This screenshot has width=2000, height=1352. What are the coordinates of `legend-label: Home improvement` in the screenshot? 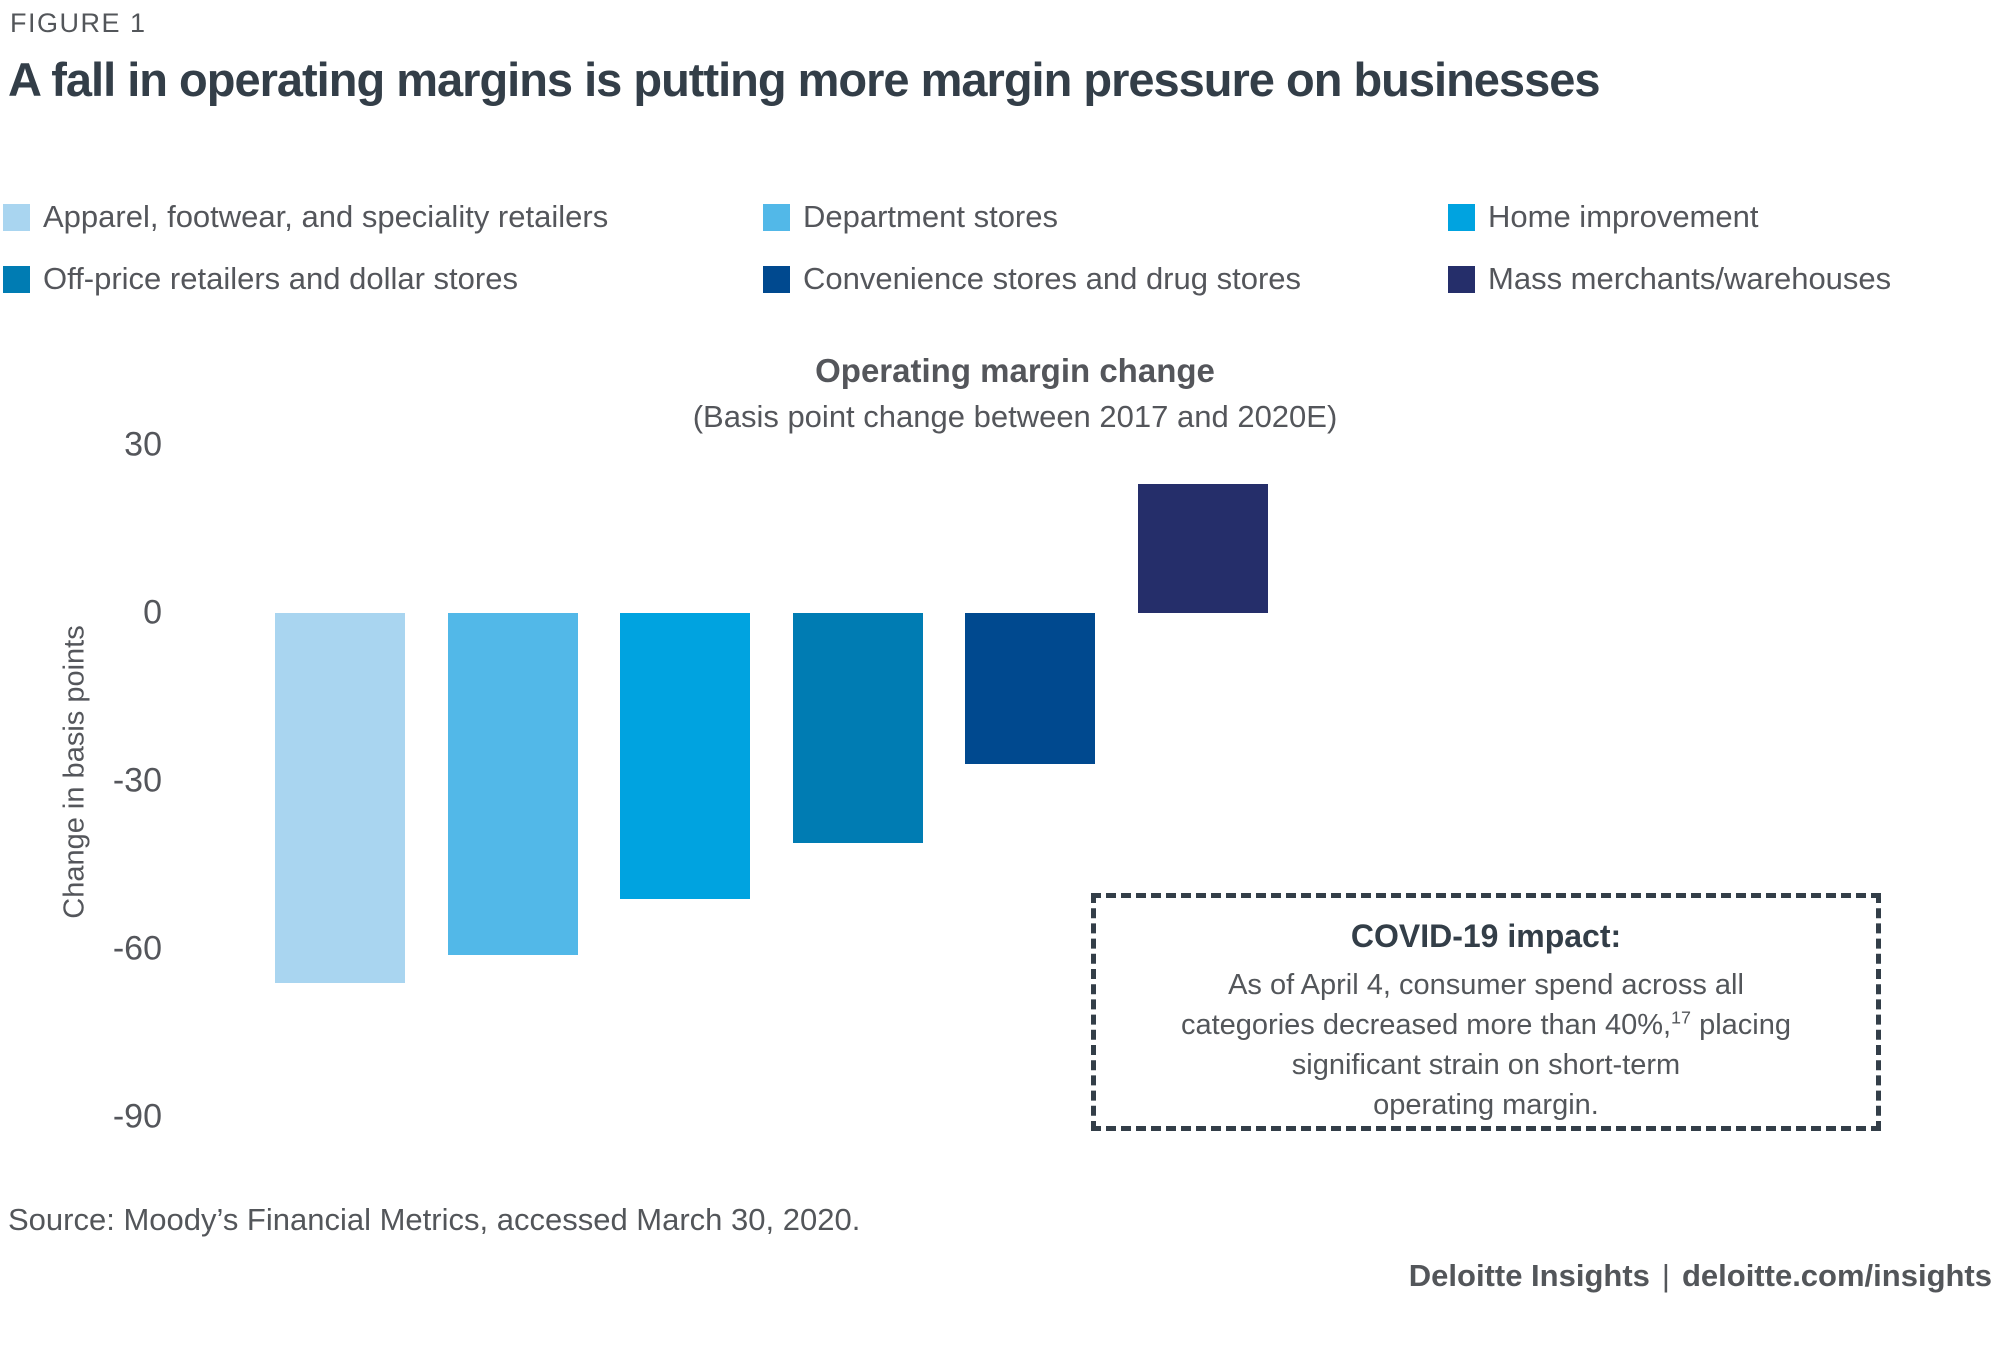 It's located at (1623, 216).